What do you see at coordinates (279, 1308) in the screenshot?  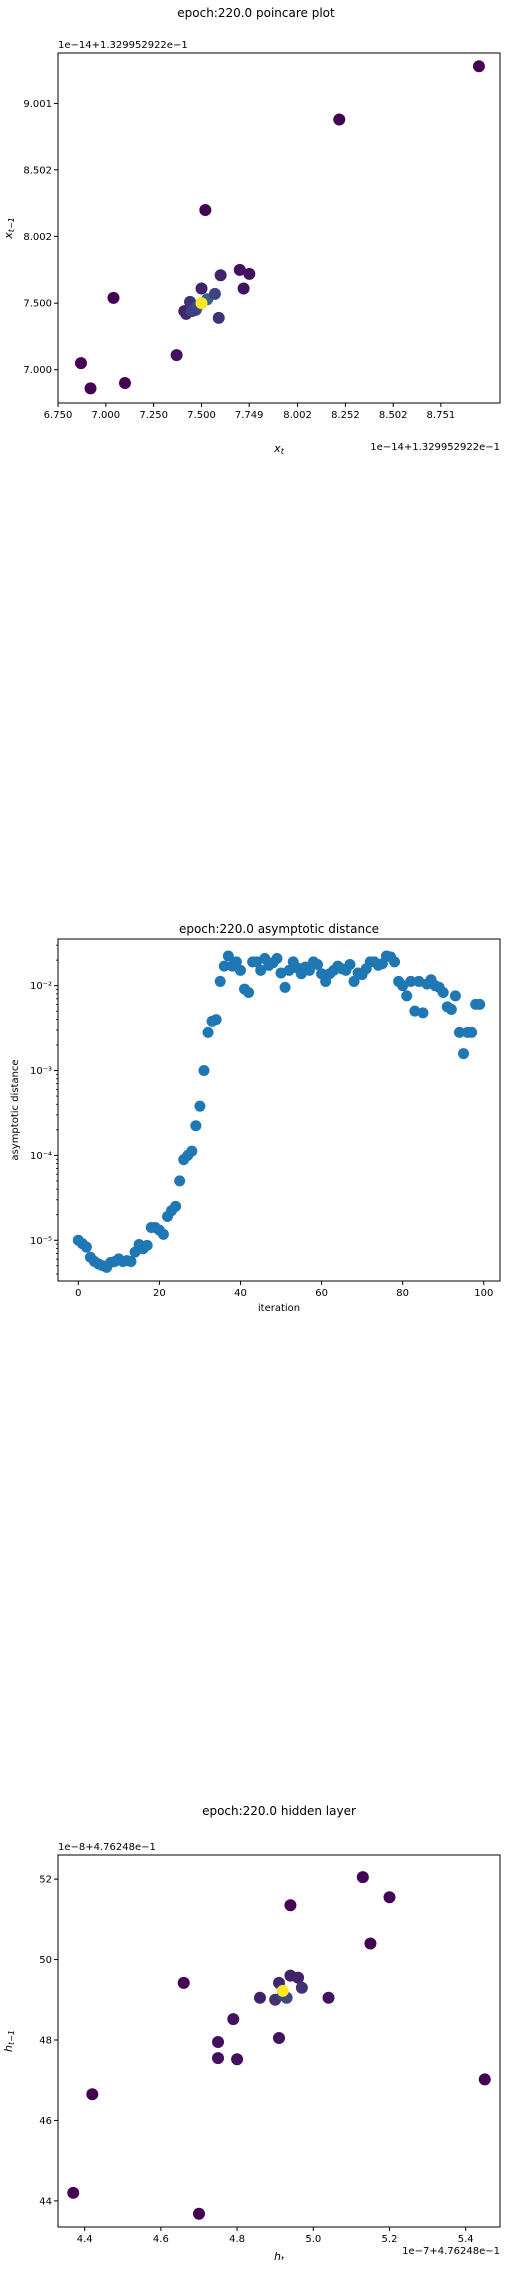 I see `x-axis-label: iteration` at bounding box center [279, 1308].